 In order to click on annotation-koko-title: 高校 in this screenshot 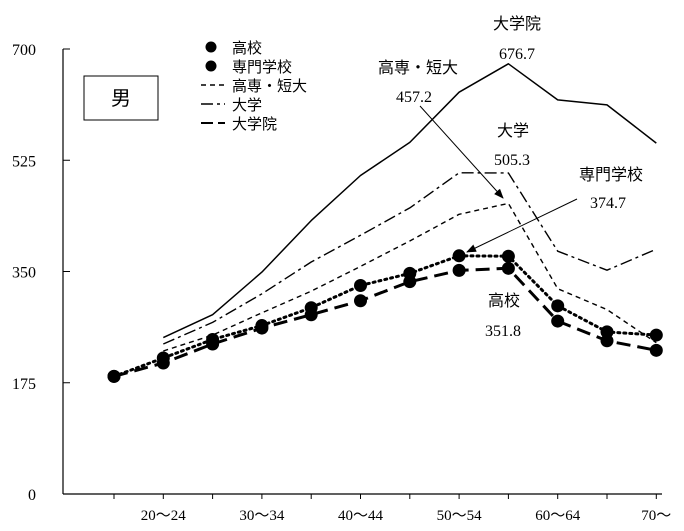, I will do `click(504, 301)`.